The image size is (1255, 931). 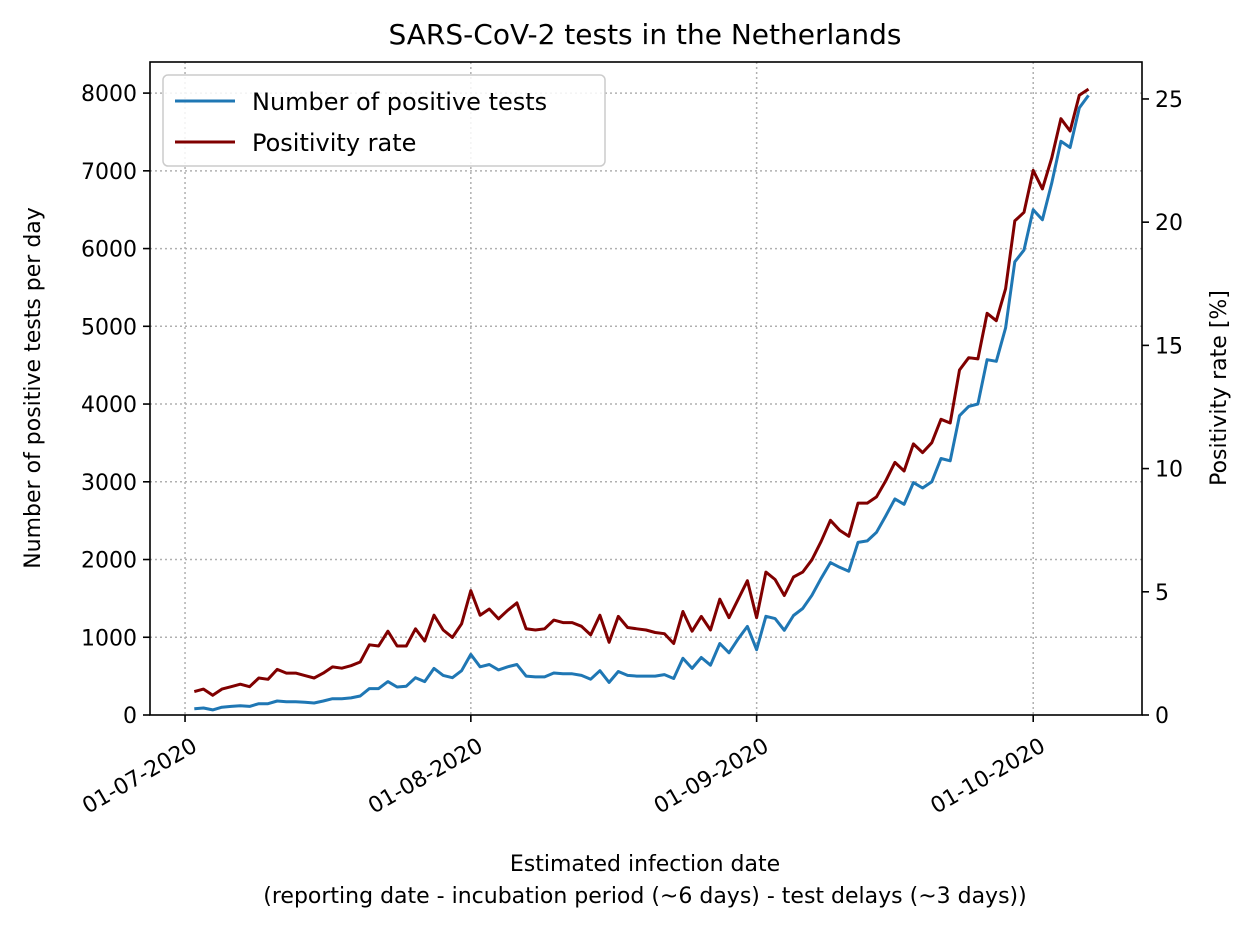 What do you see at coordinates (399, 102) in the screenshot?
I see `legend-label-positive-tests: Number of positive tests` at bounding box center [399, 102].